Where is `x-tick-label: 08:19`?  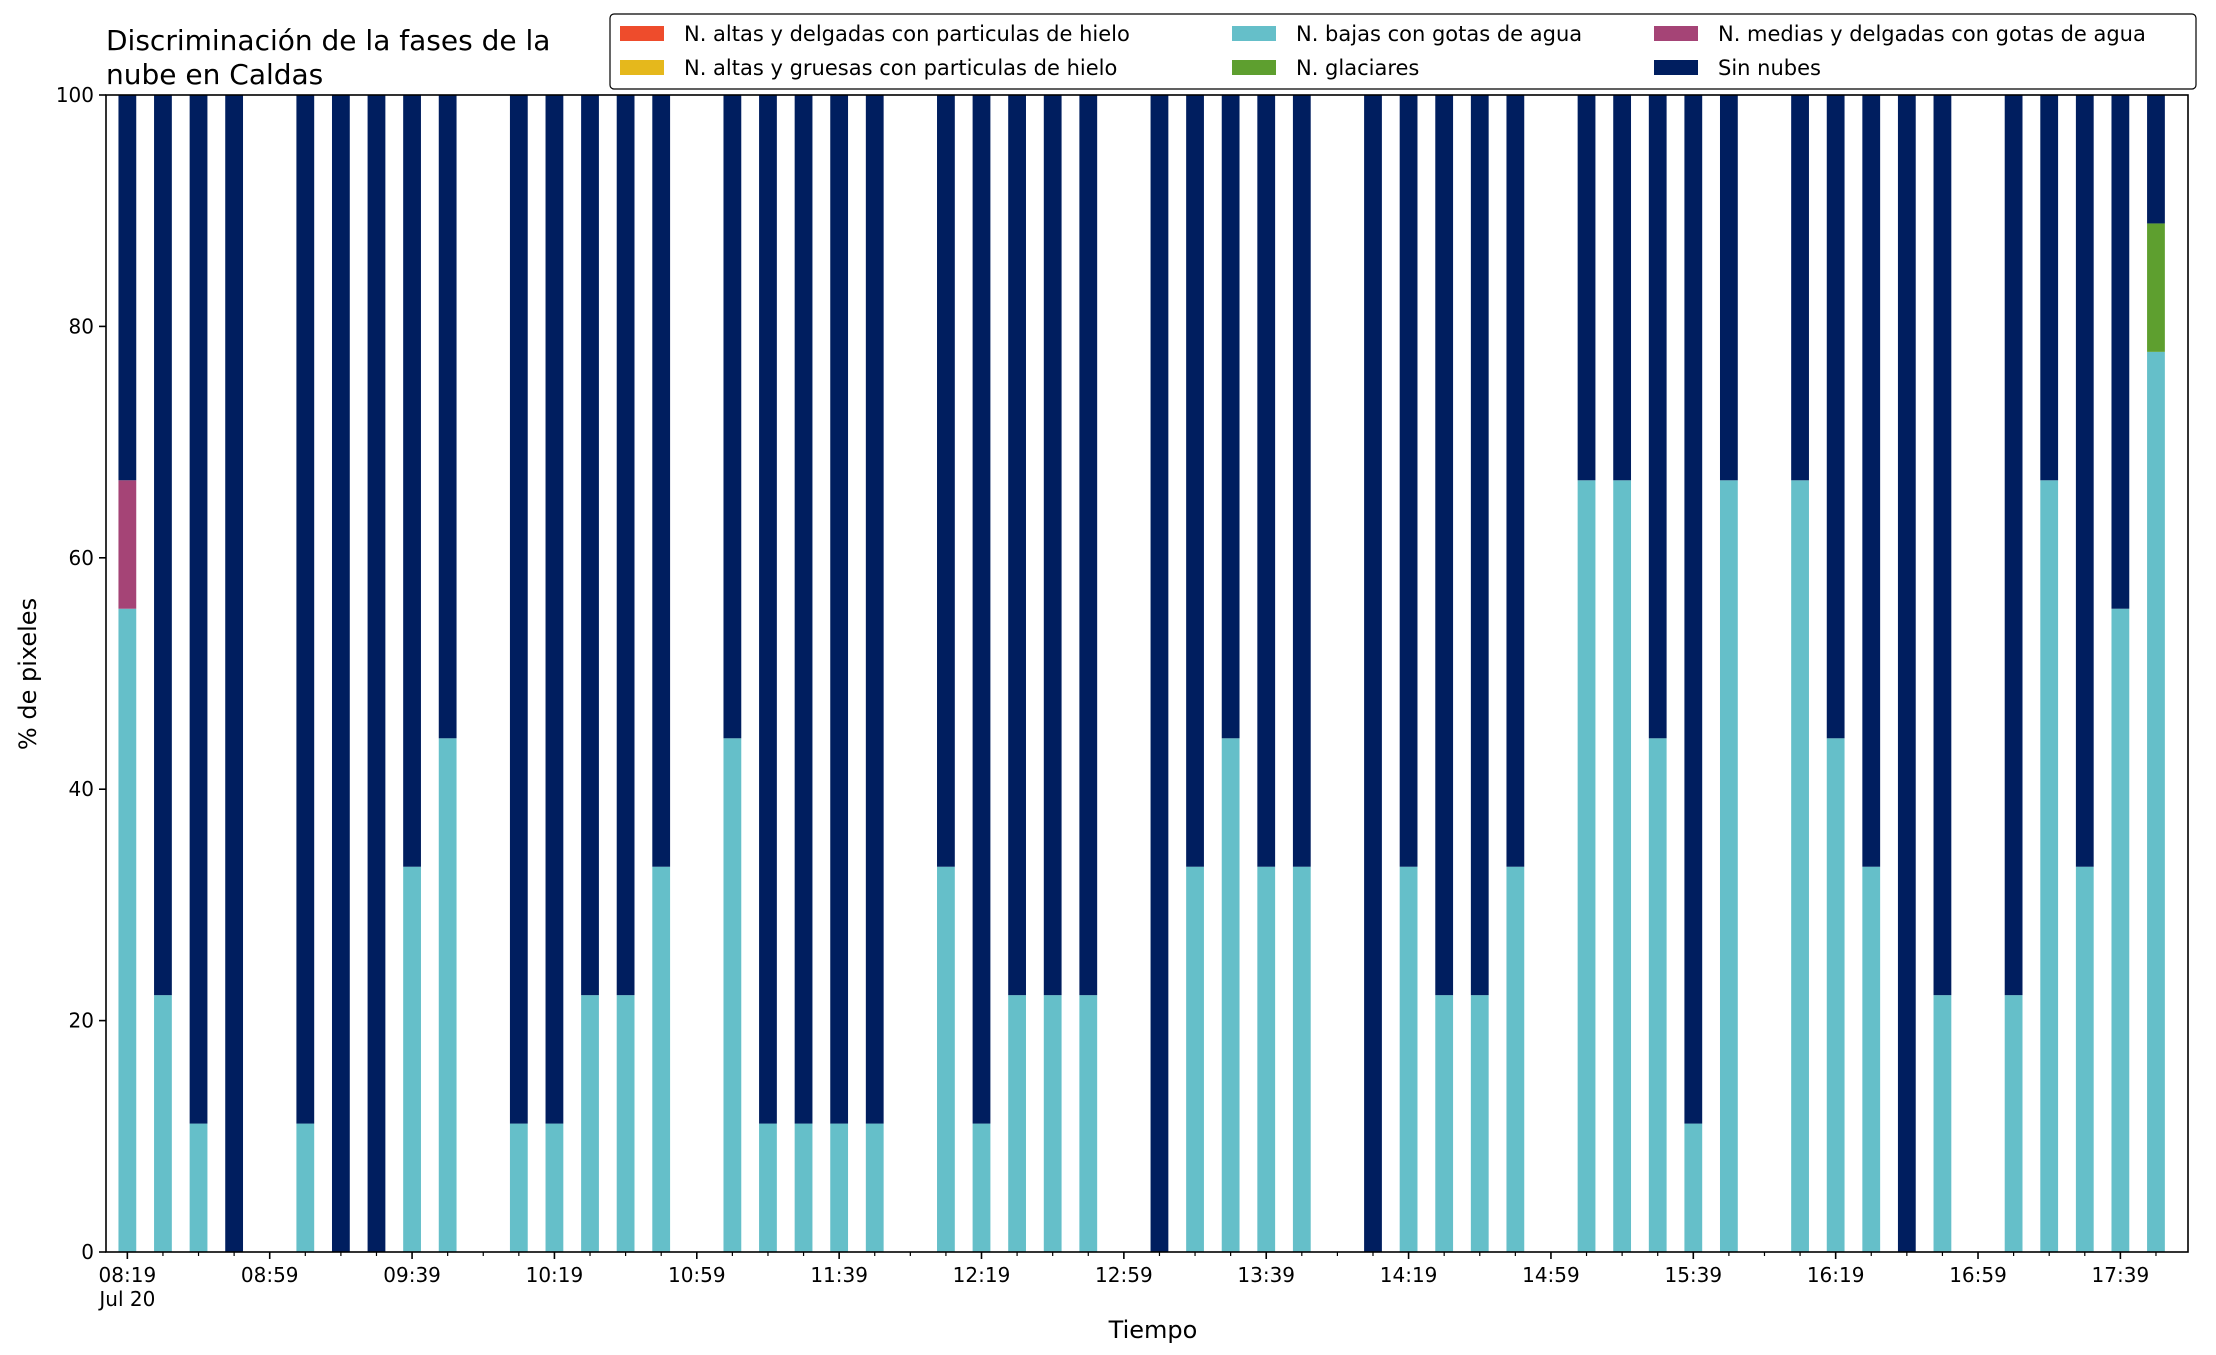 x-tick-label: 08:19 is located at coordinates (128, 1275).